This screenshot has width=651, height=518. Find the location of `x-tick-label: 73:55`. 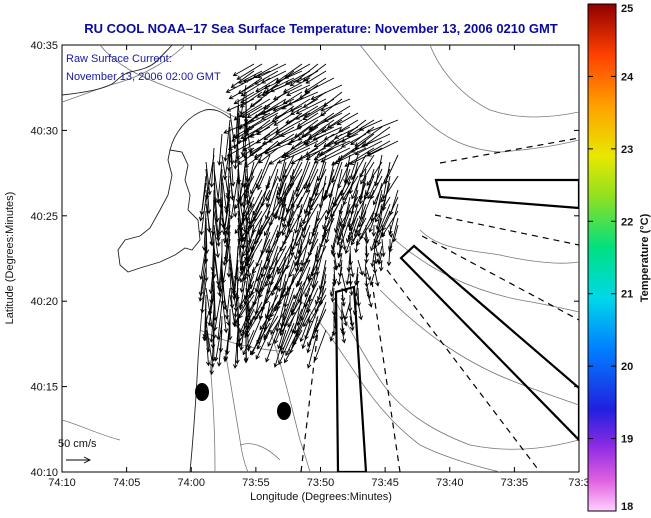

x-tick-label: 73:55 is located at coordinates (256, 483).